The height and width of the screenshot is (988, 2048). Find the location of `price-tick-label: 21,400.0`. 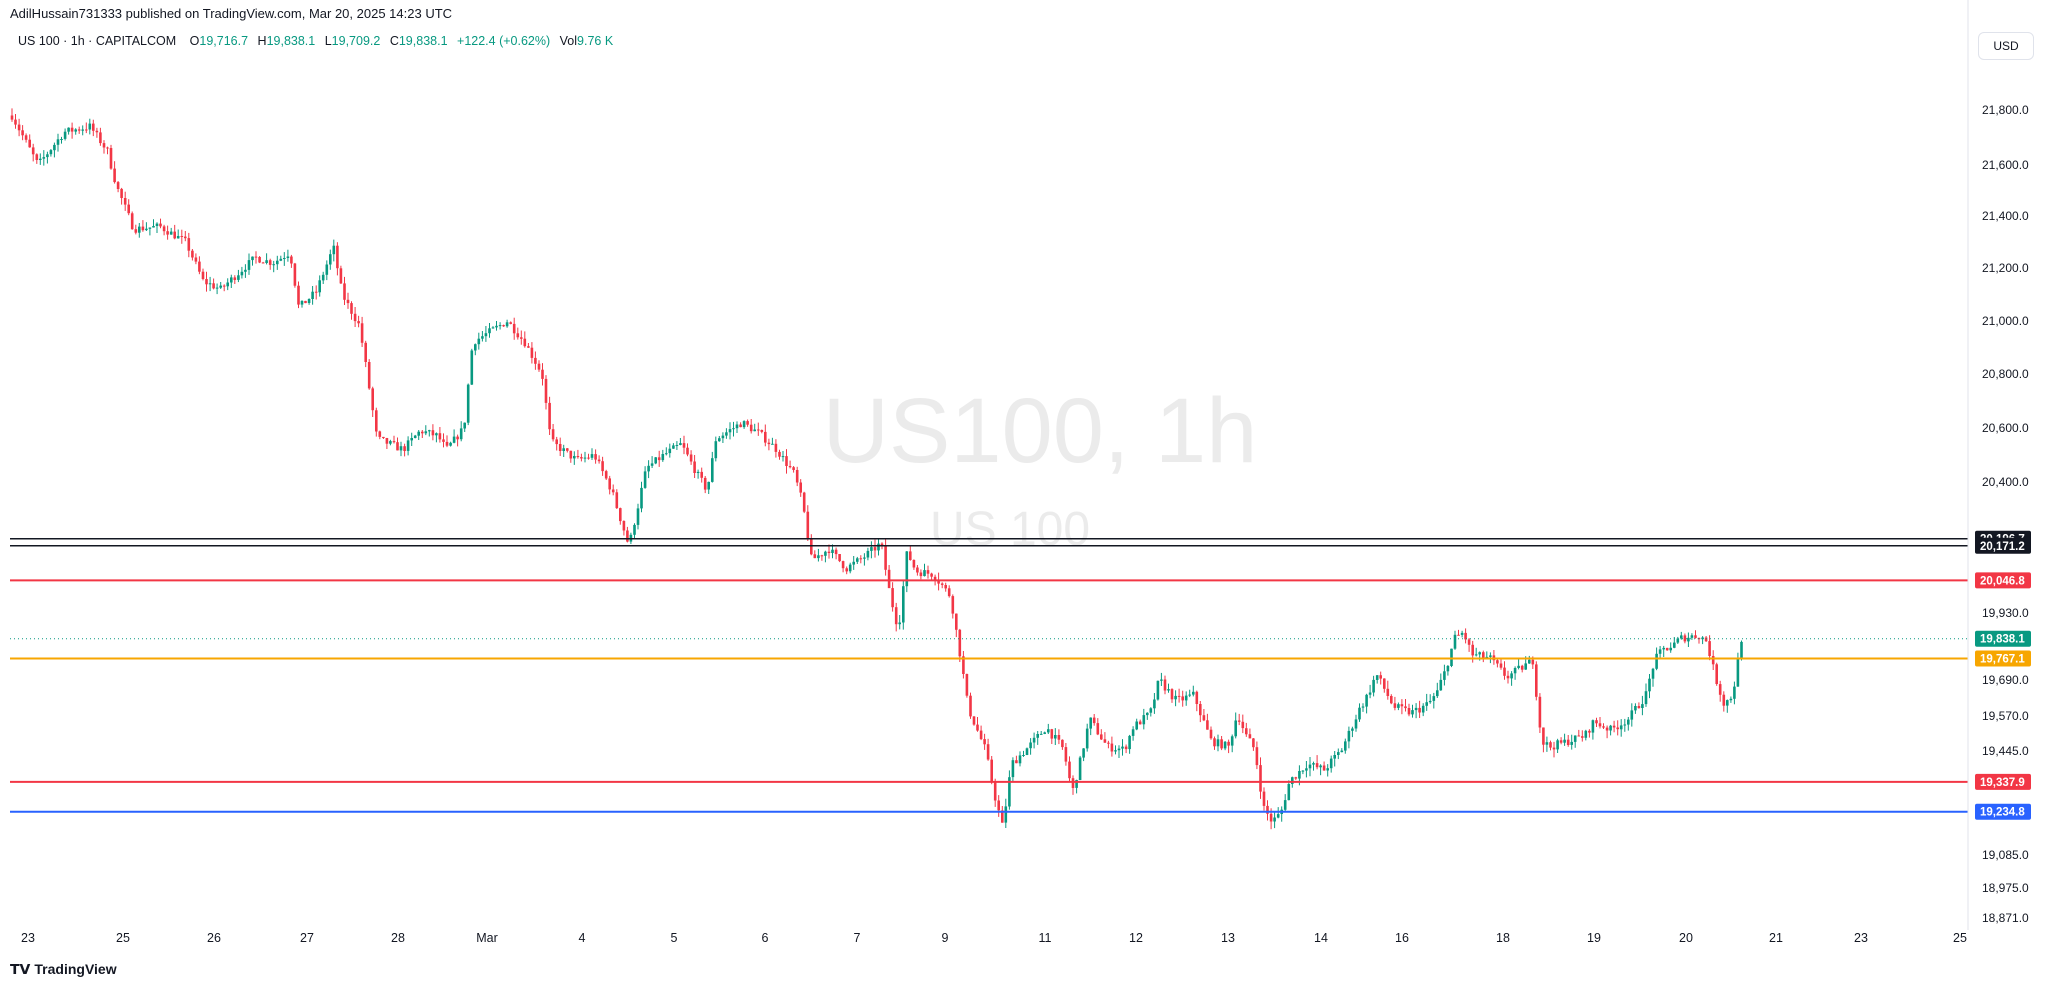

price-tick-label: 21,400.0 is located at coordinates (2005, 216).